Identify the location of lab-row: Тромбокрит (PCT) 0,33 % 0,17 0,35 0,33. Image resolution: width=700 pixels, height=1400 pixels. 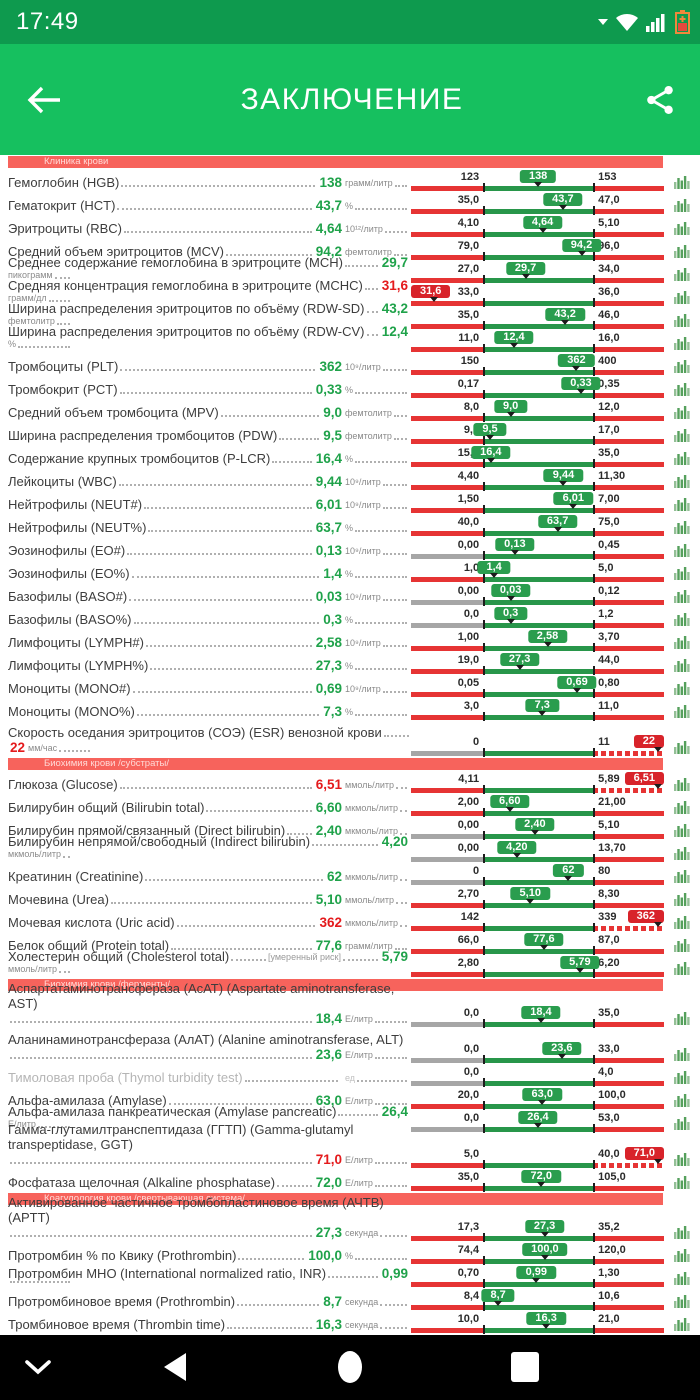
(350, 387).